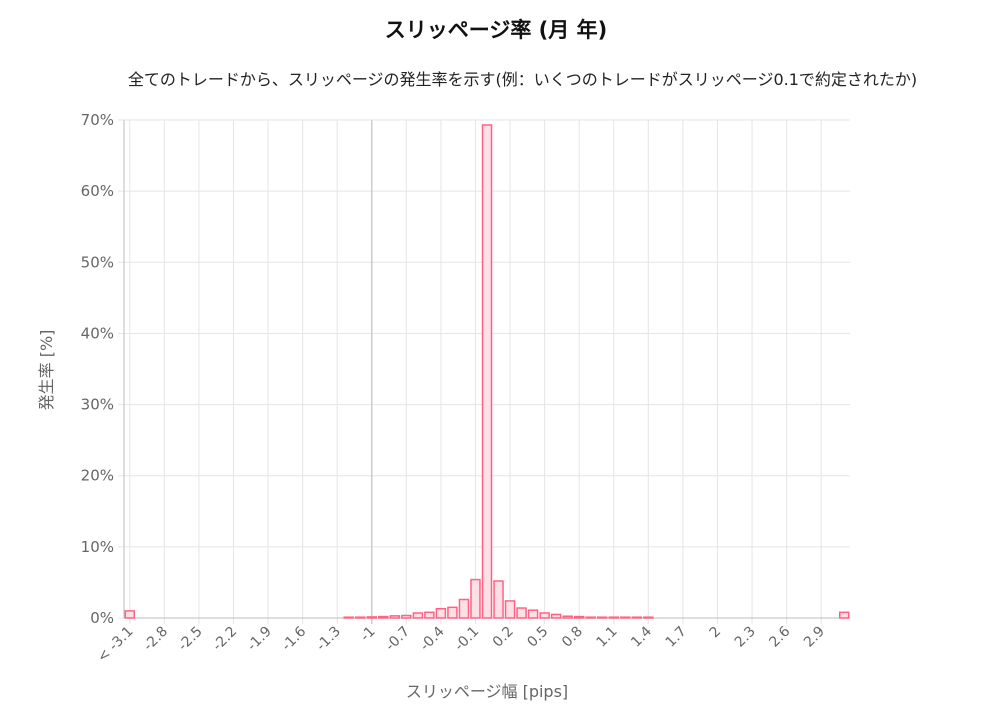 The image size is (992, 726). What do you see at coordinates (572, 637) in the screenshot?
I see `x-tick-label: 0.8` at bounding box center [572, 637].